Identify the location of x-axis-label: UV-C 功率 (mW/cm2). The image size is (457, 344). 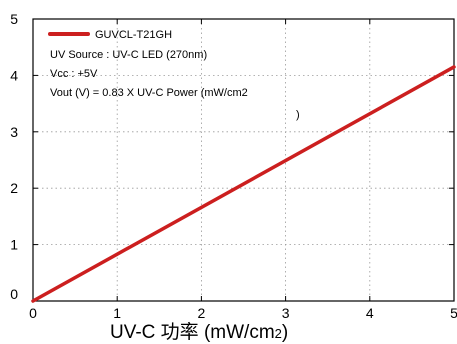
(199, 332).